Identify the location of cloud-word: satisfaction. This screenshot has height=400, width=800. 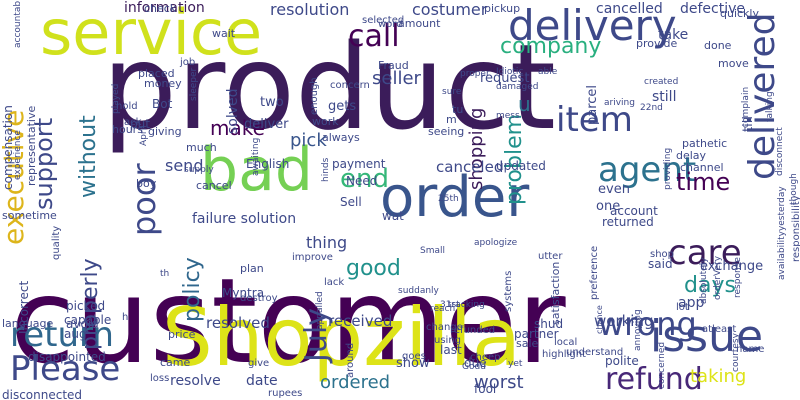
(555, 293).